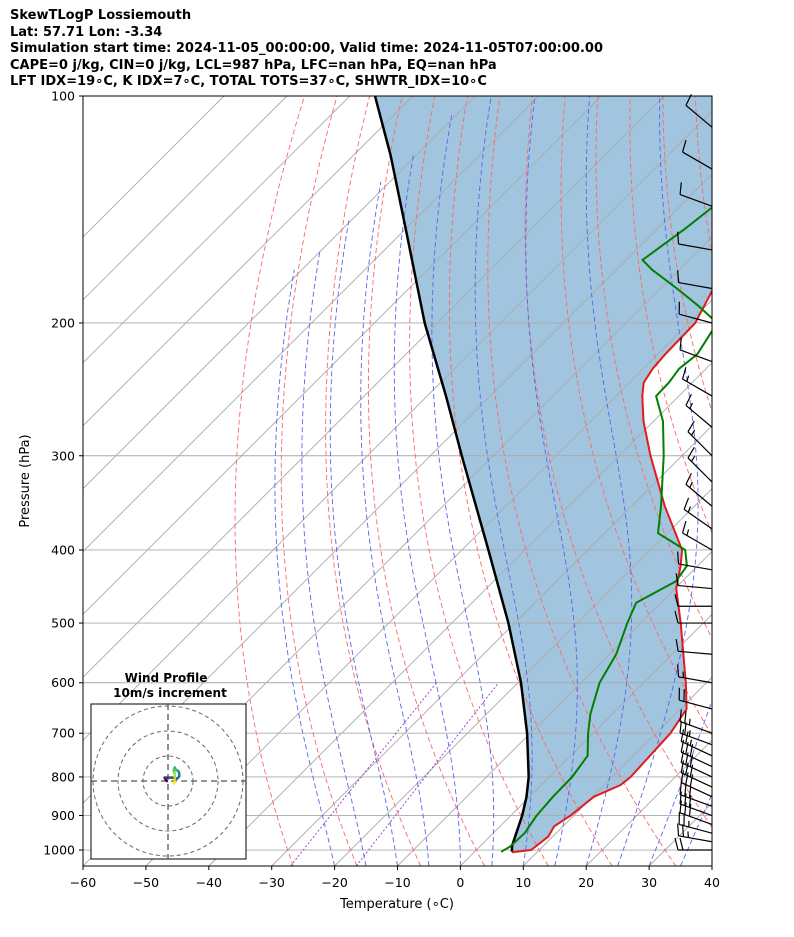 The image size is (794, 937). I want to click on y-tick-label: 200, so click(63, 322).